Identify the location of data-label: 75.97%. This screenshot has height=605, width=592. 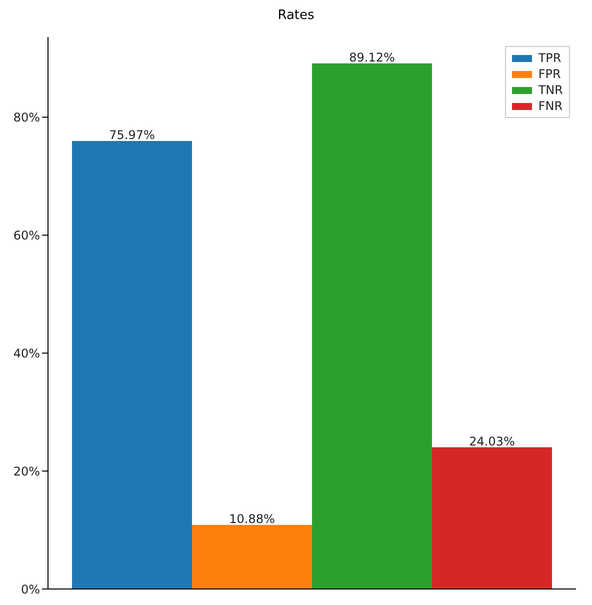
(132, 135).